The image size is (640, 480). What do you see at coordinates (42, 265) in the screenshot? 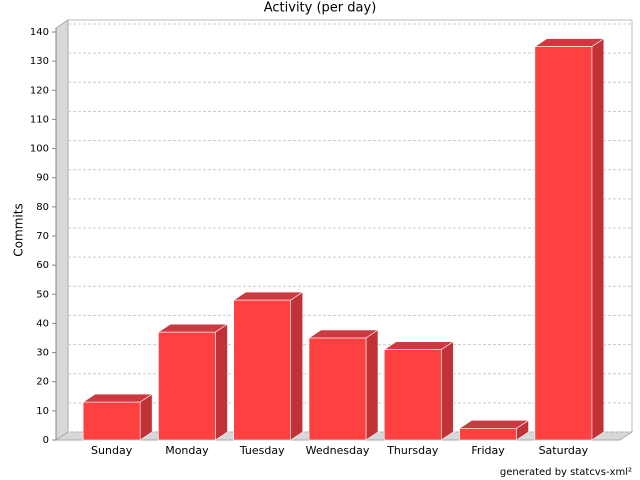
I see `y-tick-label: 60` at bounding box center [42, 265].